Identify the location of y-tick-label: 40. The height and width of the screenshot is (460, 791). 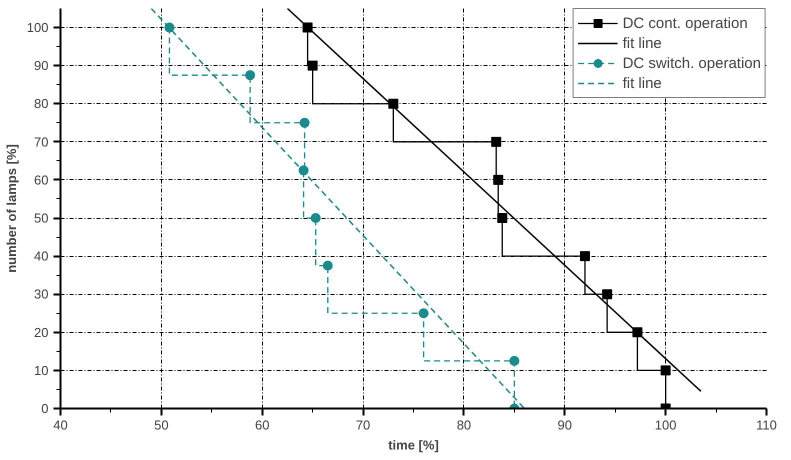
(41, 256).